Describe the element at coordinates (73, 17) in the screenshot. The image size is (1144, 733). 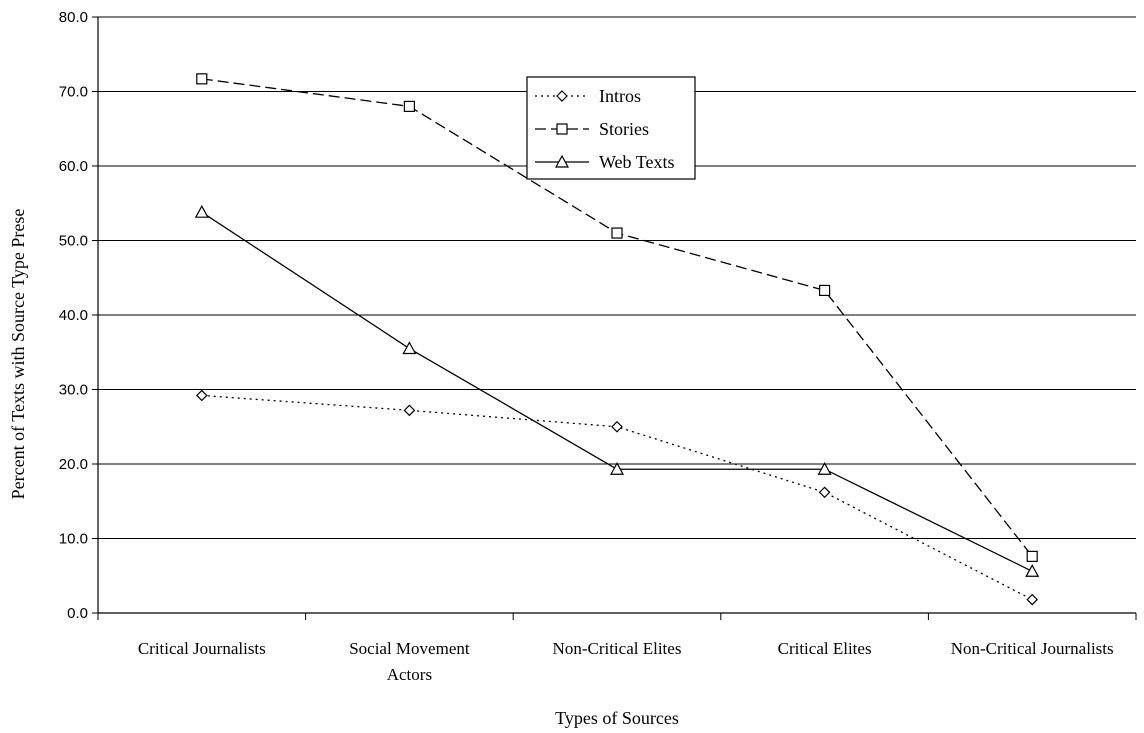
I see `y-tick-label-8: 80.0` at that location.